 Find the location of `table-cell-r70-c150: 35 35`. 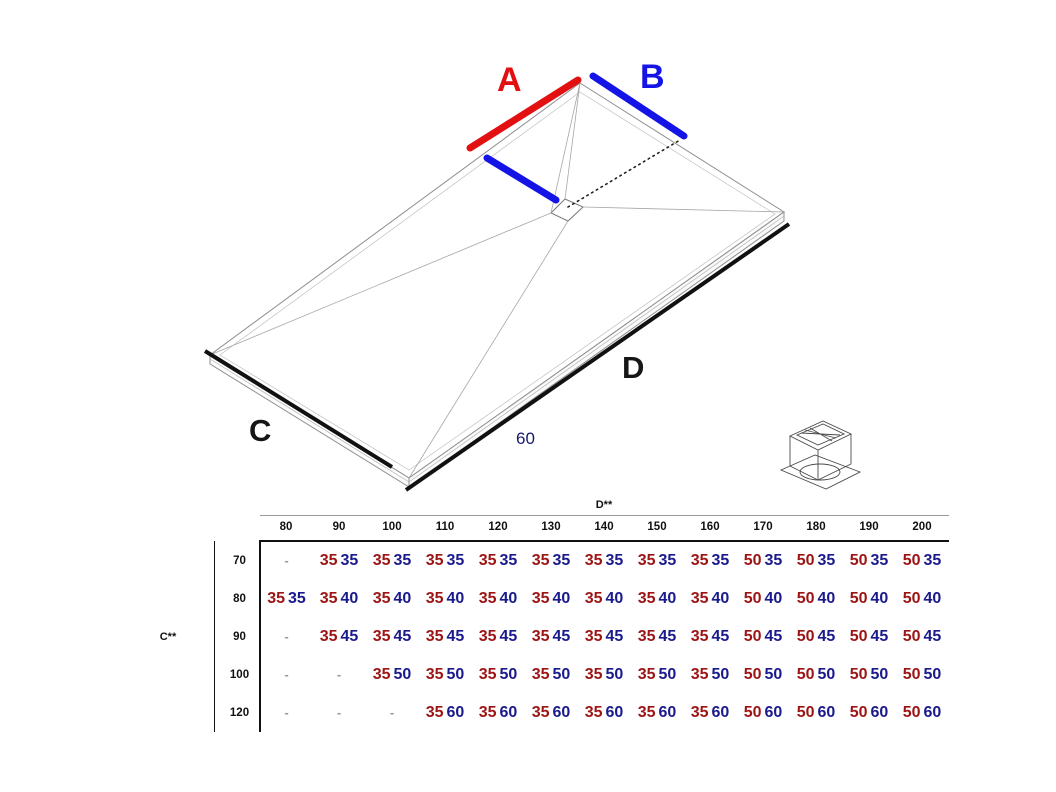

table-cell-r70-c150: 35 35 is located at coordinates (657, 560).